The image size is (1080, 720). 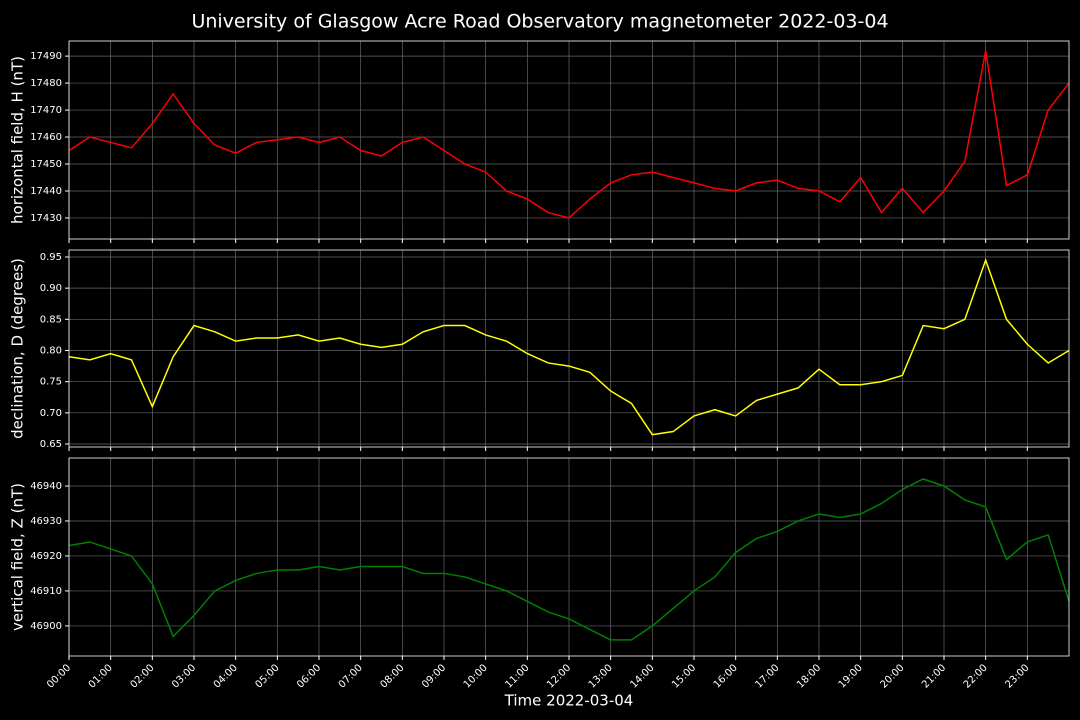 I want to click on x-tick-label: 08:00, so click(x=392, y=676).